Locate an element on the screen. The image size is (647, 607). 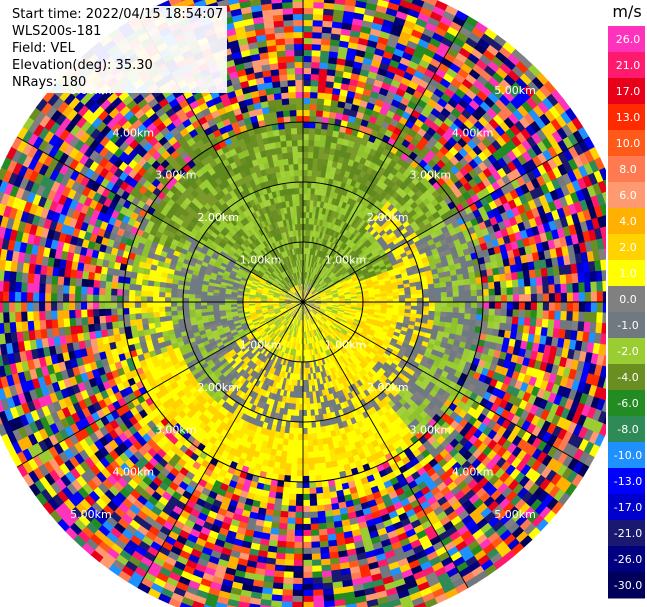
colorbar-tick-label: -30.0 is located at coordinates (628, 585).